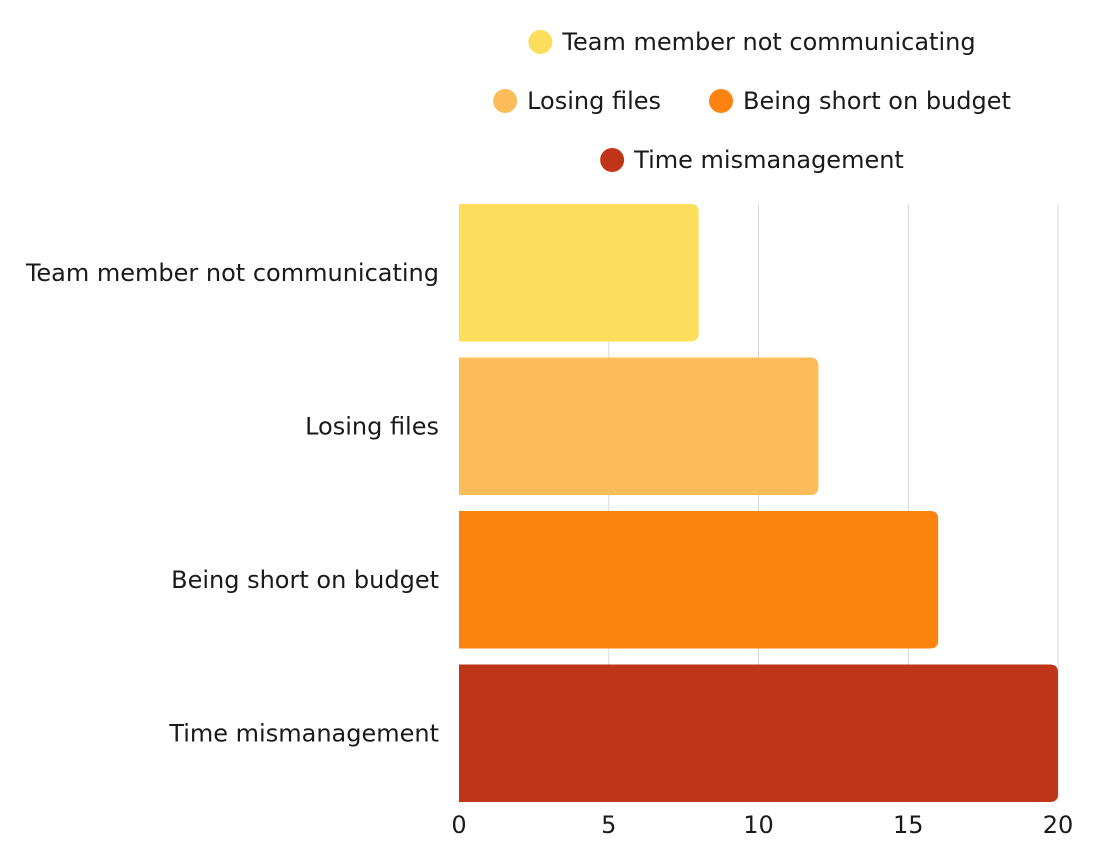  I want to click on x-axis-tick-labels: 0 5 10 15 20, so click(762, 825).